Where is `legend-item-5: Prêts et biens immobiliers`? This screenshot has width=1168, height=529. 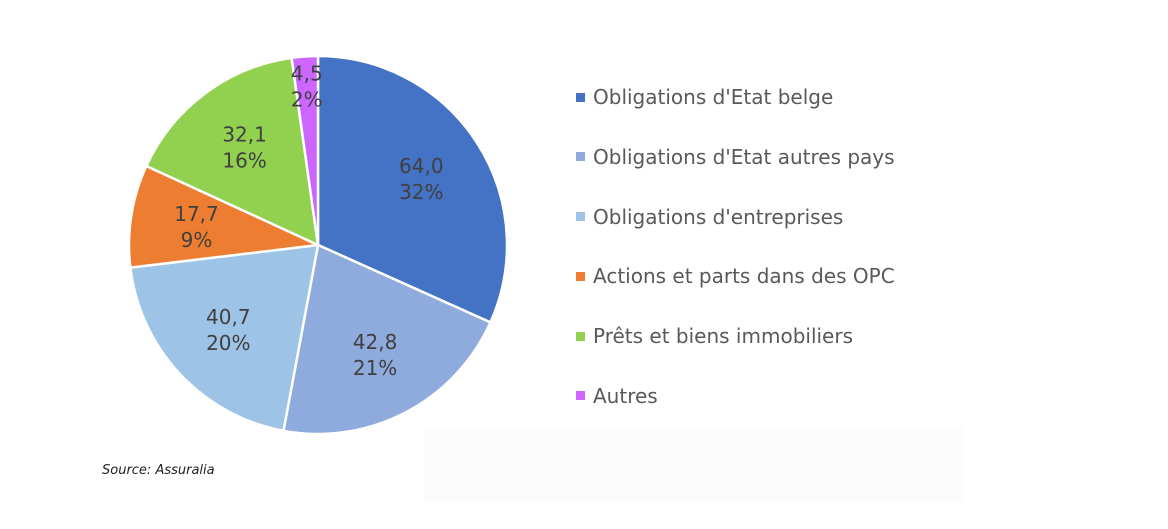
legend-item-5: Prêts et biens immobiliers is located at coordinates (735, 336).